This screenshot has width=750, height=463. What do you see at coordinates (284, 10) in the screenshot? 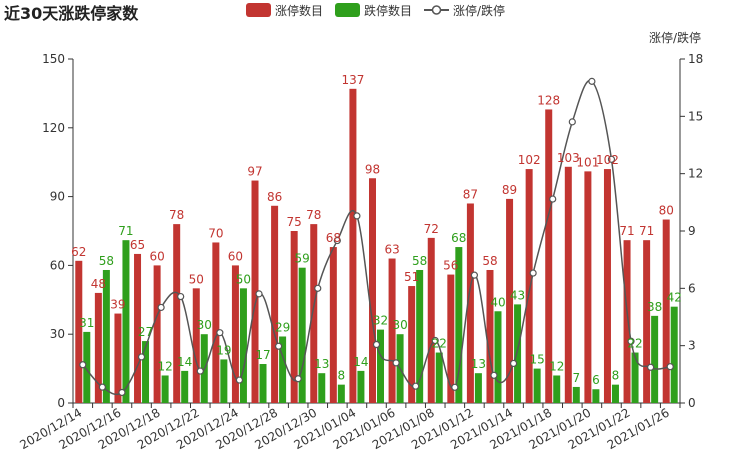
I see `legend-item-up: 涨停数目` at bounding box center [284, 10].